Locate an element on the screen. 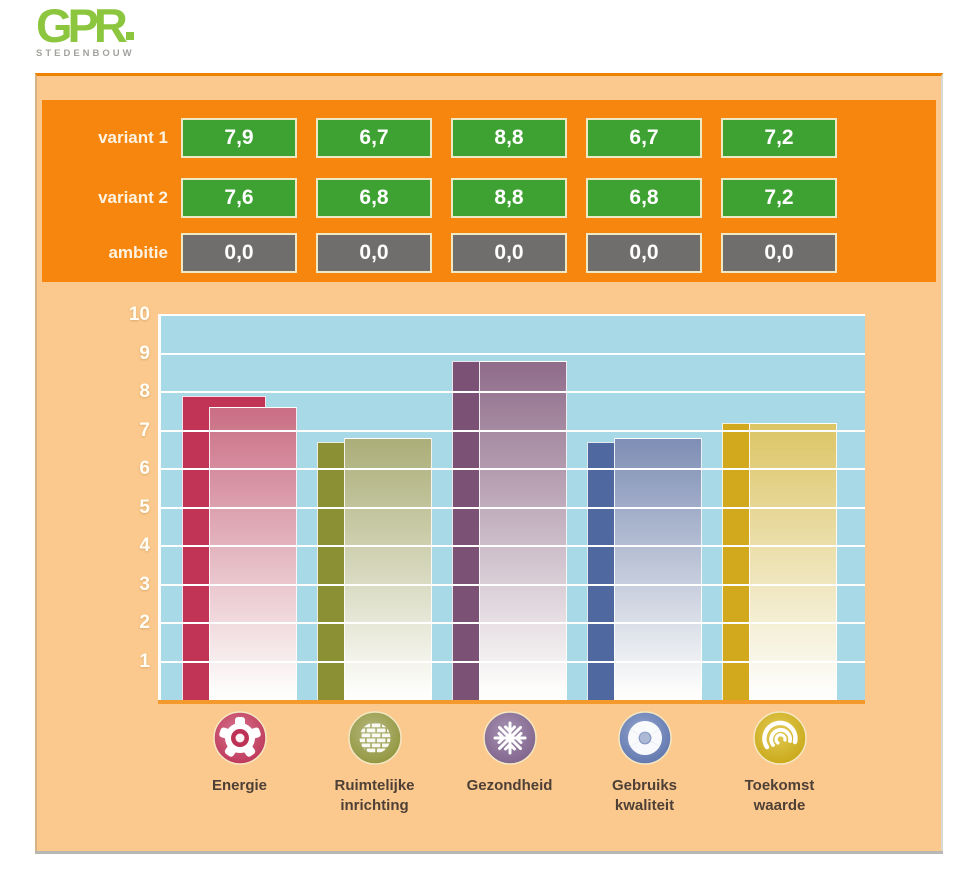  category-gebruikskwaliteit: Gebruiks kwaliteit is located at coordinates (644, 762).